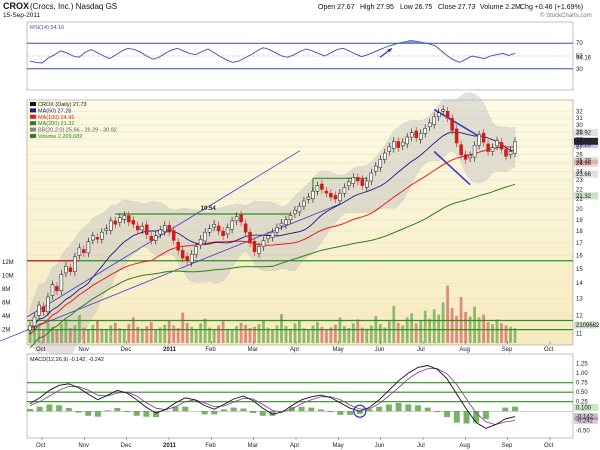  Describe the element at coordinates (6, 304) in the screenshot. I see `volume-tick-label: 6M` at that location.